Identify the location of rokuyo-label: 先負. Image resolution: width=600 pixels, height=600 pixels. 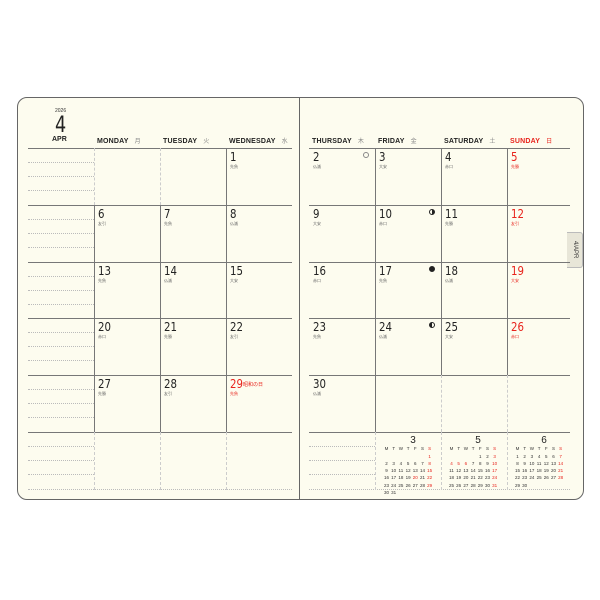
(234, 394).